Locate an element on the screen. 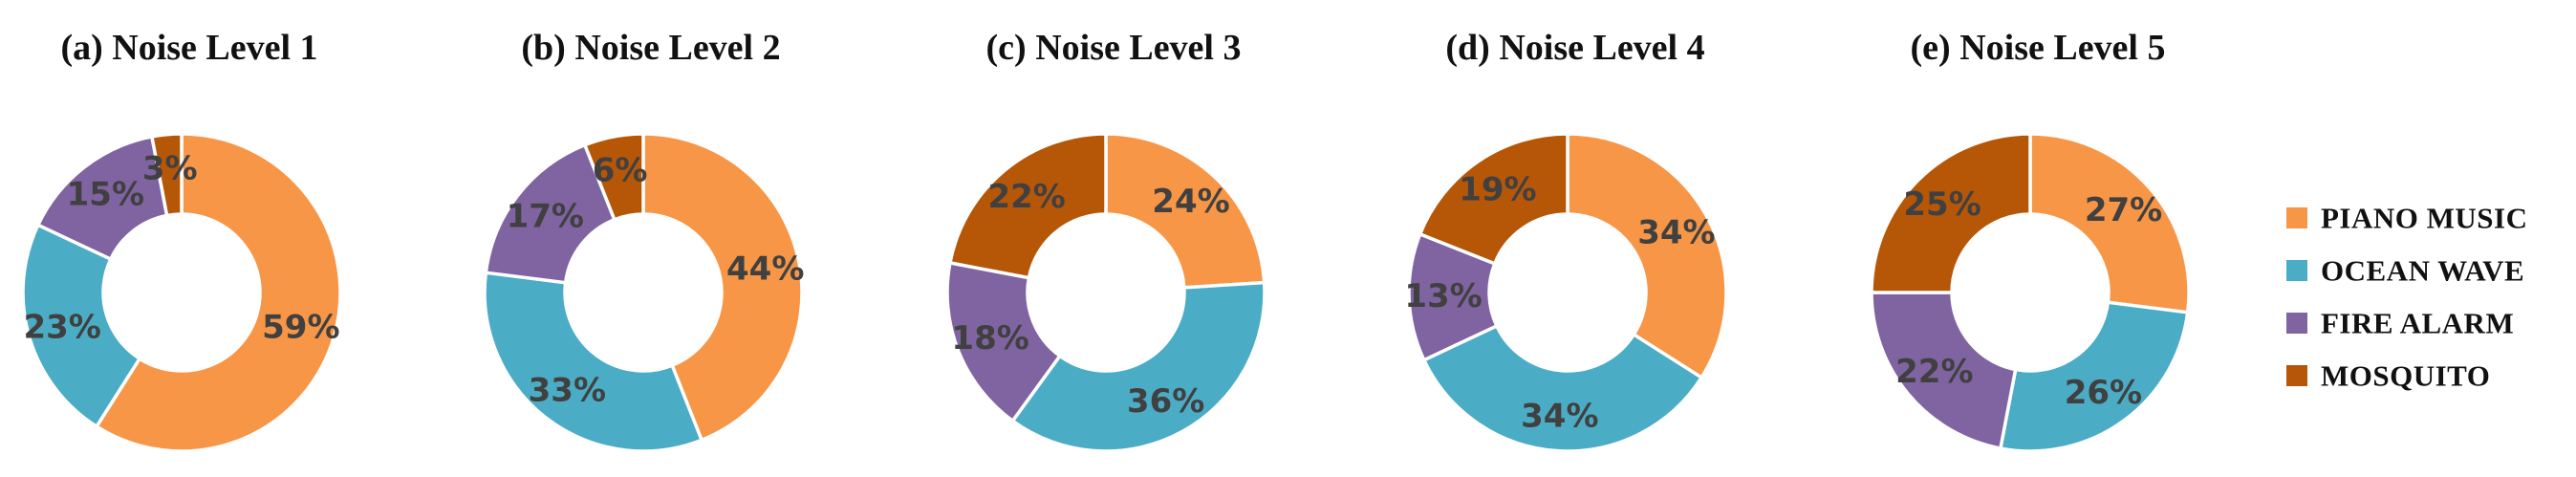 The image size is (2576, 477). slice-label: 19% is located at coordinates (1497, 189).